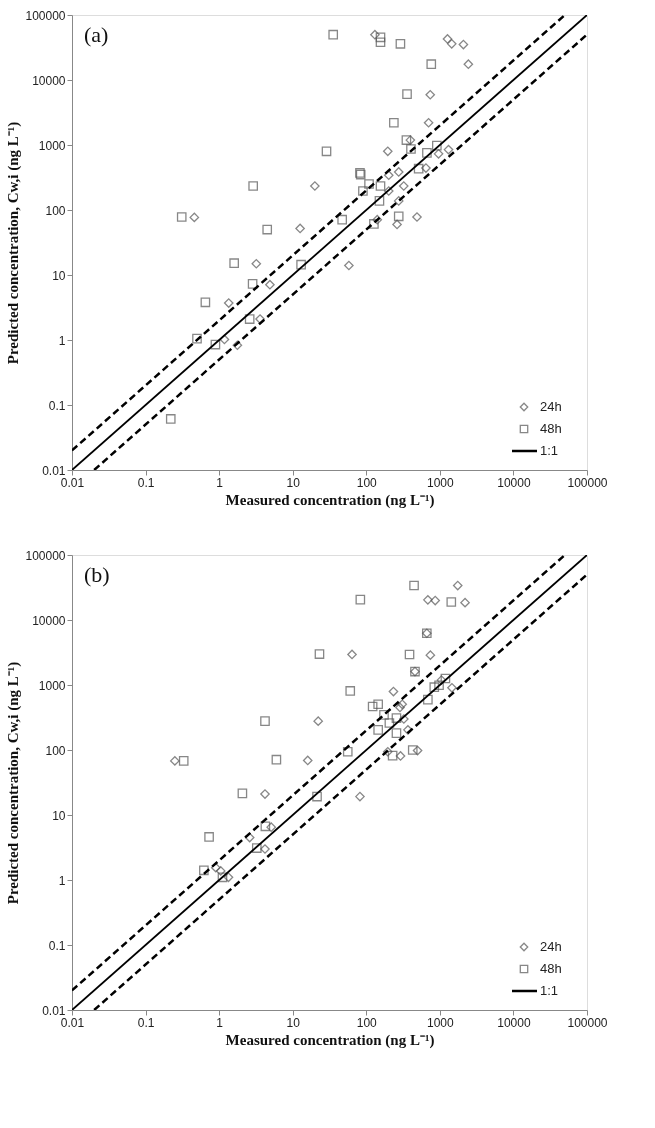 This screenshot has height=1128, width=655. What do you see at coordinates (96, 34) in the screenshot?
I see `annotation: (a)` at bounding box center [96, 34].